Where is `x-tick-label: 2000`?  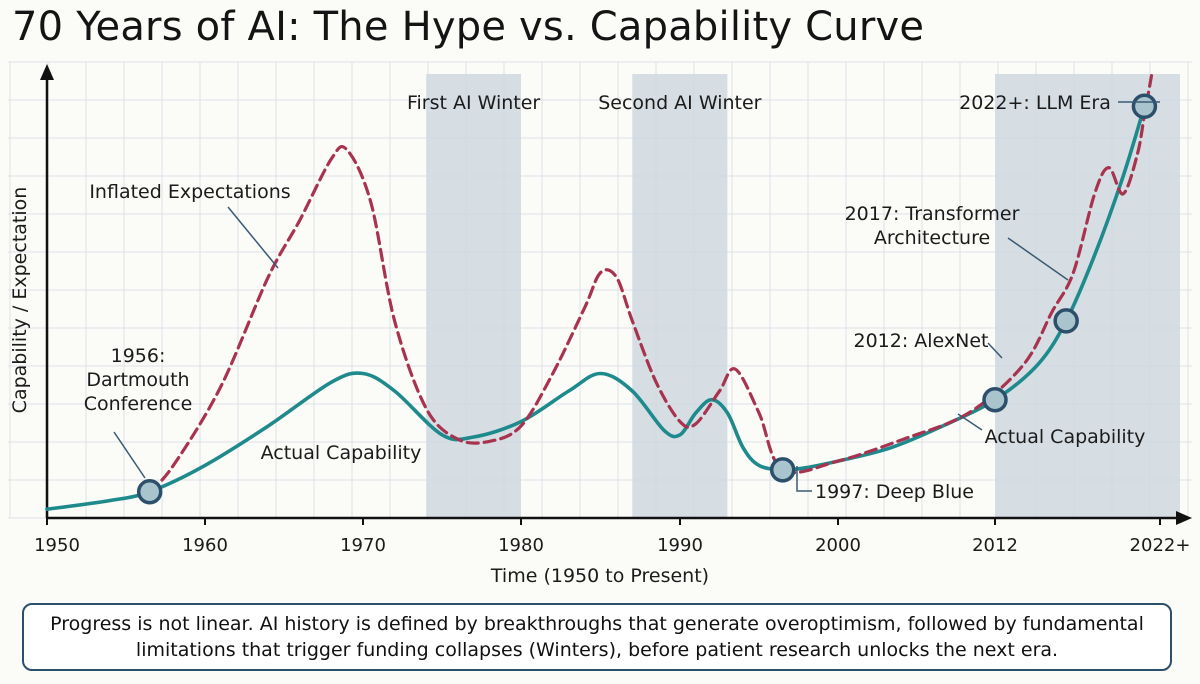 x-tick-label: 2000 is located at coordinates (838, 545).